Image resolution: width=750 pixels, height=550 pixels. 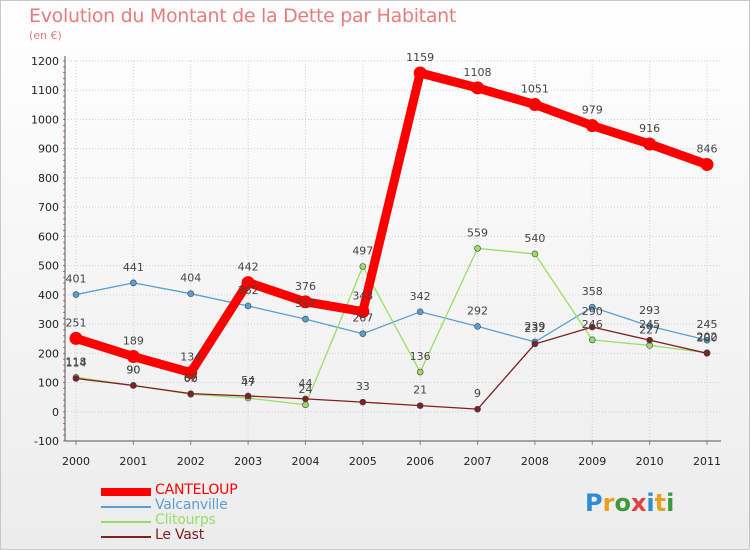 What do you see at coordinates (535, 89) in the screenshot?
I see `data-label: 1051` at bounding box center [535, 89].